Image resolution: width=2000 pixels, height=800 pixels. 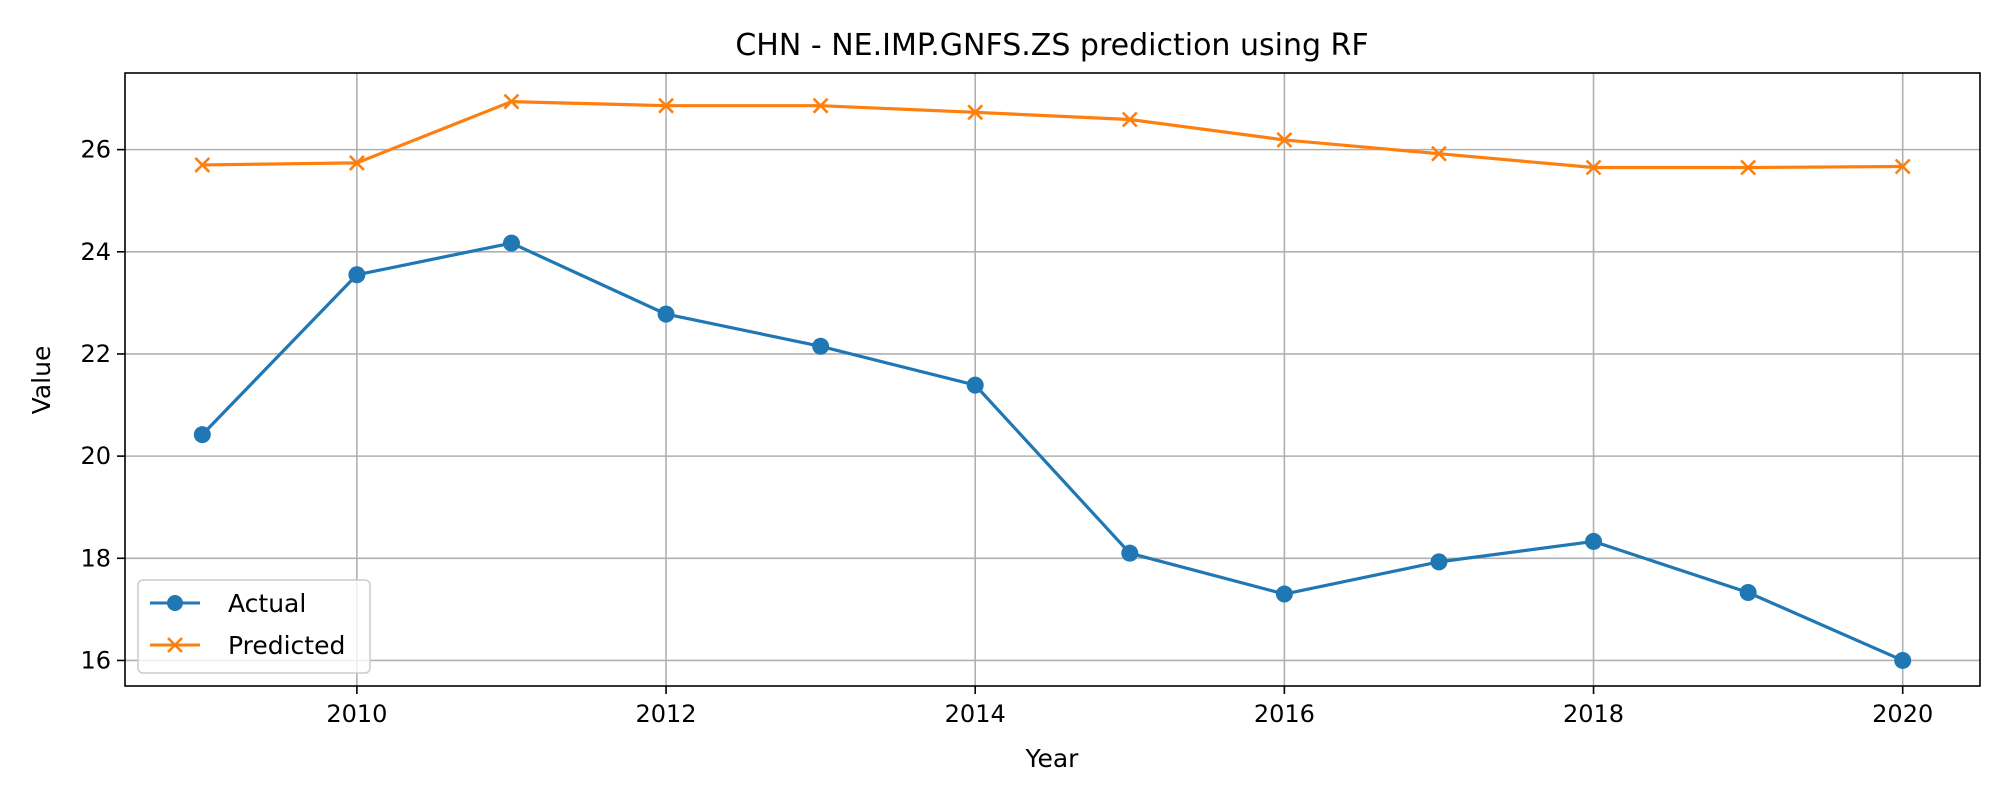 I want to click on legend-x-marker, so click(x=175, y=645).